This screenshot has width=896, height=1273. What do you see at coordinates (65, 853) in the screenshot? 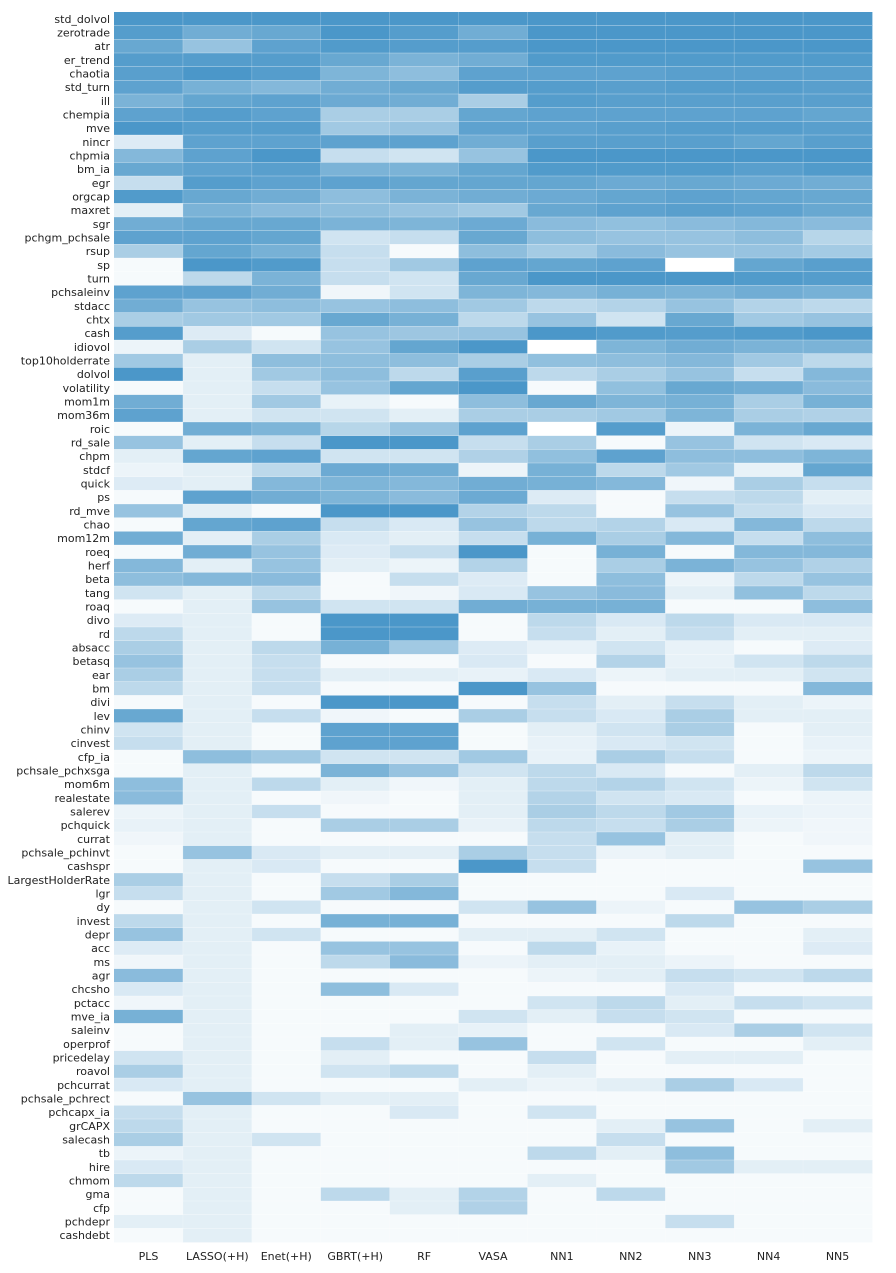
I see `row-label: pchsale_pchinvt` at bounding box center [65, 853].